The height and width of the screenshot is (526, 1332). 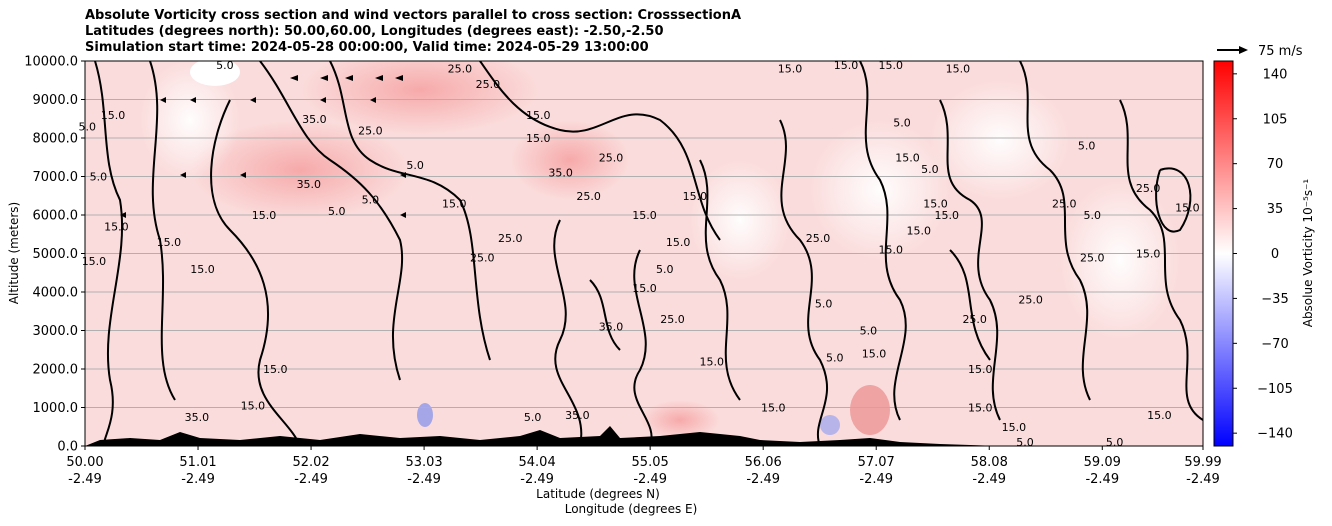 What do you see at coordinates (56, 216) in the screenshot?
I see `y-tick-label: 6000.0` at bounding box center [56, 216].